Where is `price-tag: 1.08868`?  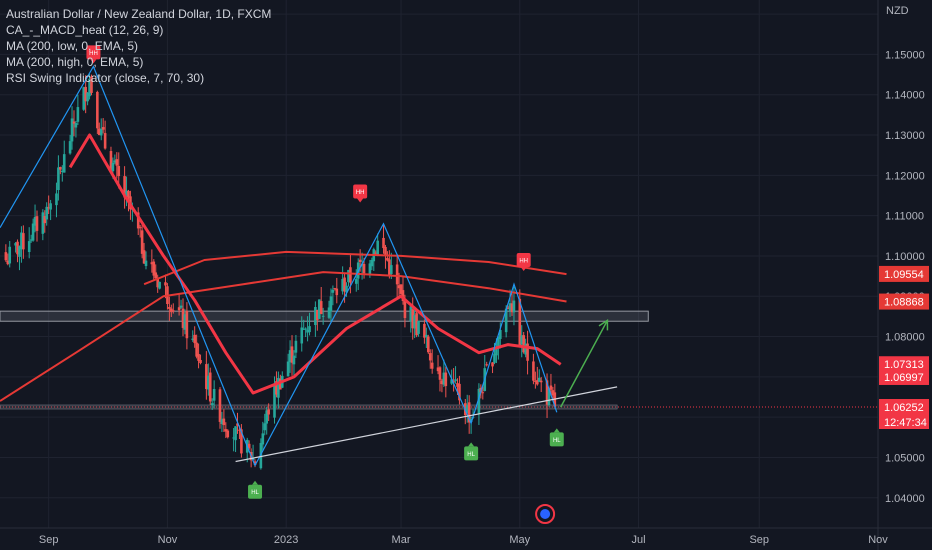 price-tag: 1.08868 is located at coordinates (904, 301).